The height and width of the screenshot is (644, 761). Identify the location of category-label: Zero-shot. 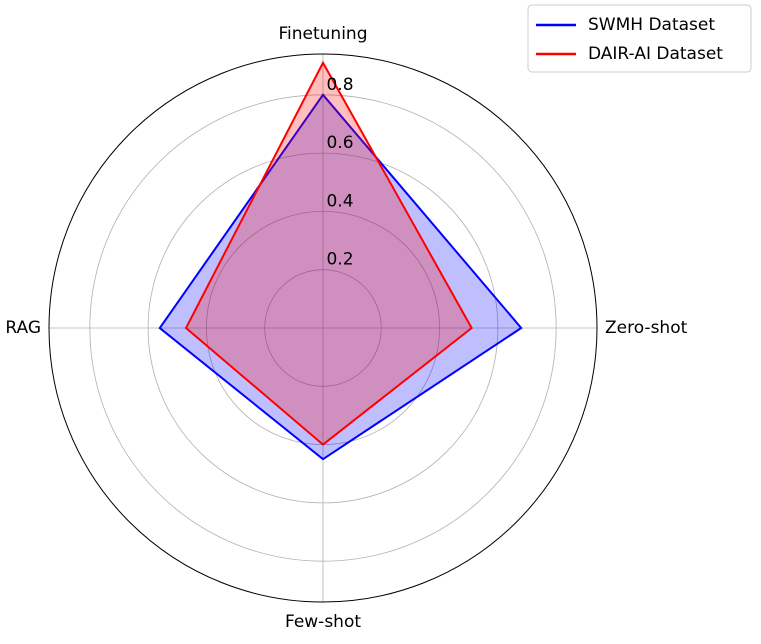
(646, 328).